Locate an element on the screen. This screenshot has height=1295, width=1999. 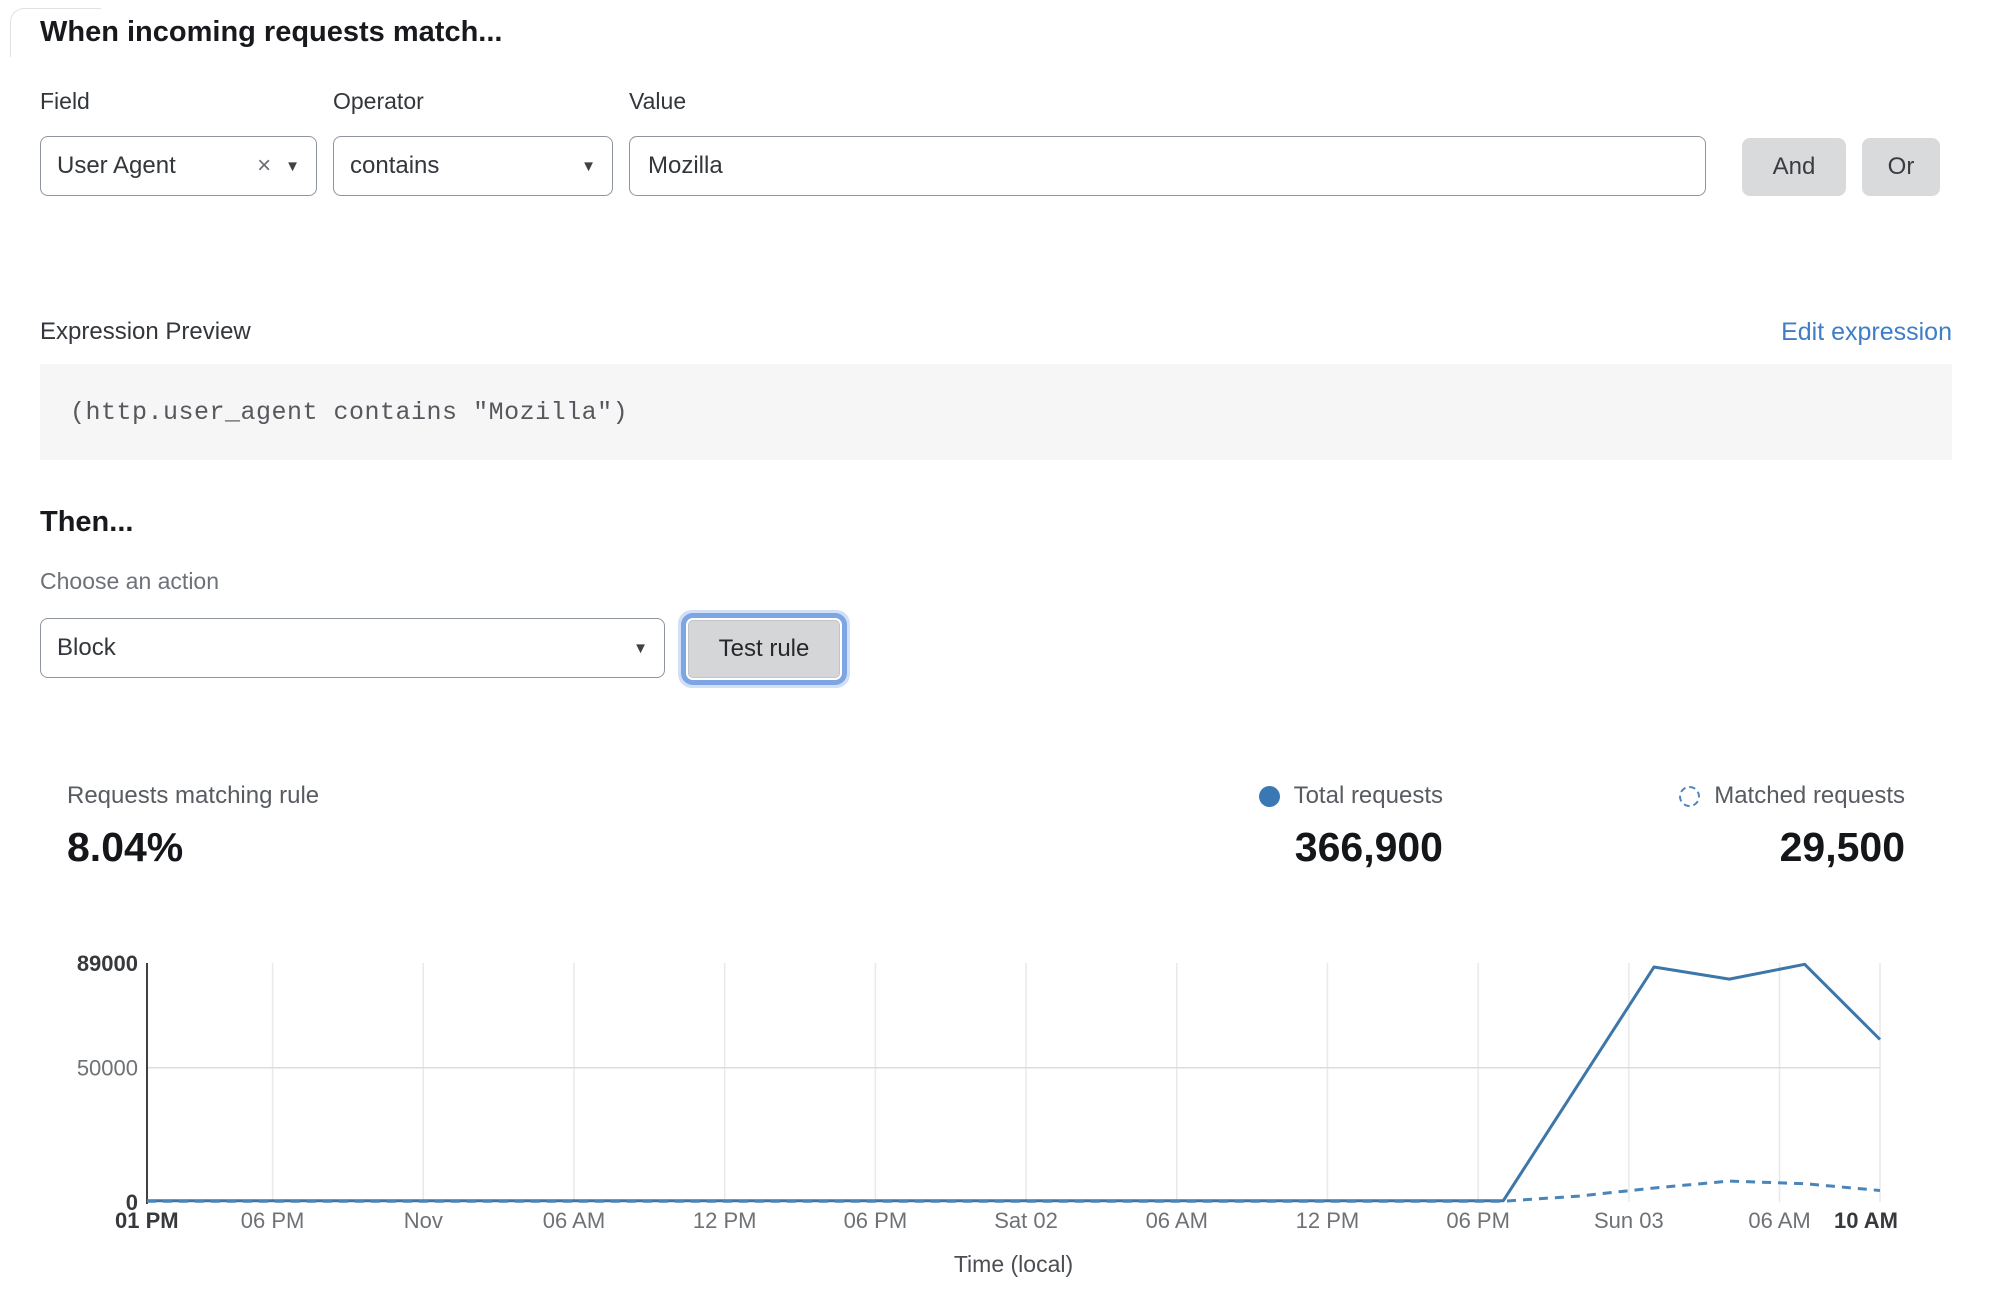
matched-requests-stat: Matched requests 29,500 is located at coordinates (1792, 826).